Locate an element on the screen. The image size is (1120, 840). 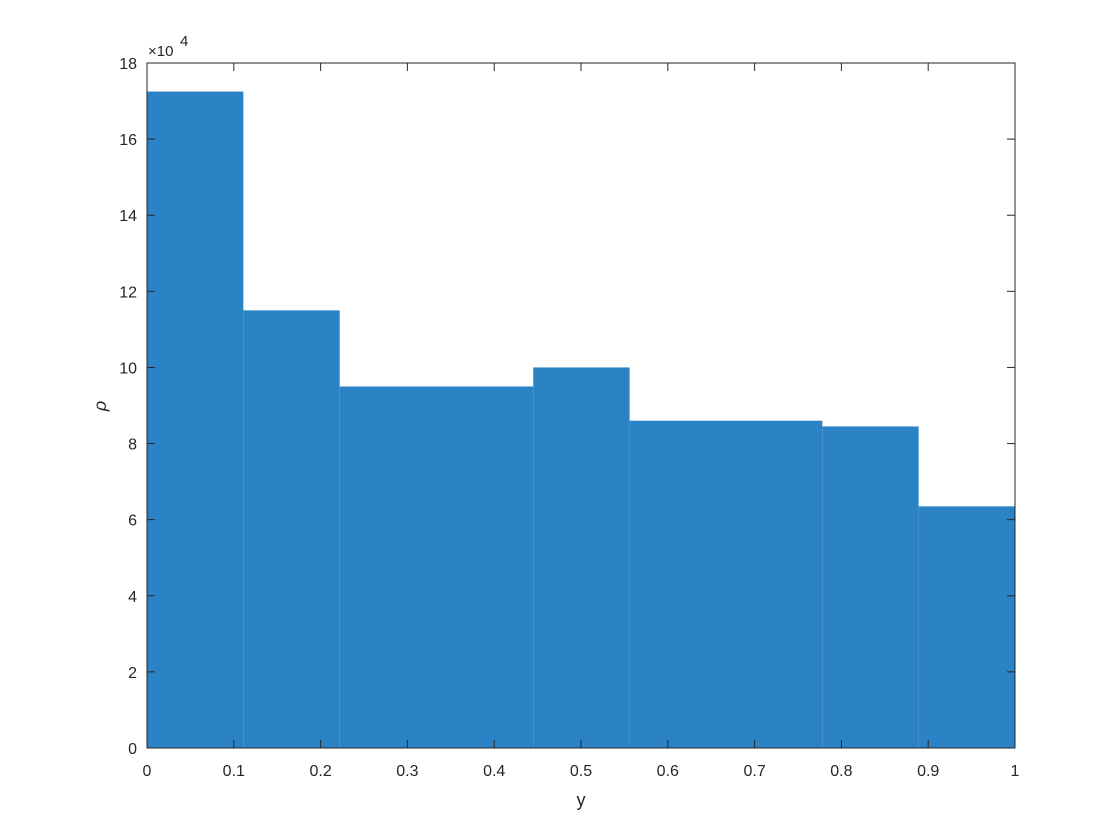
x-tick-label: 0.3 is located at coordinates (407, 771).